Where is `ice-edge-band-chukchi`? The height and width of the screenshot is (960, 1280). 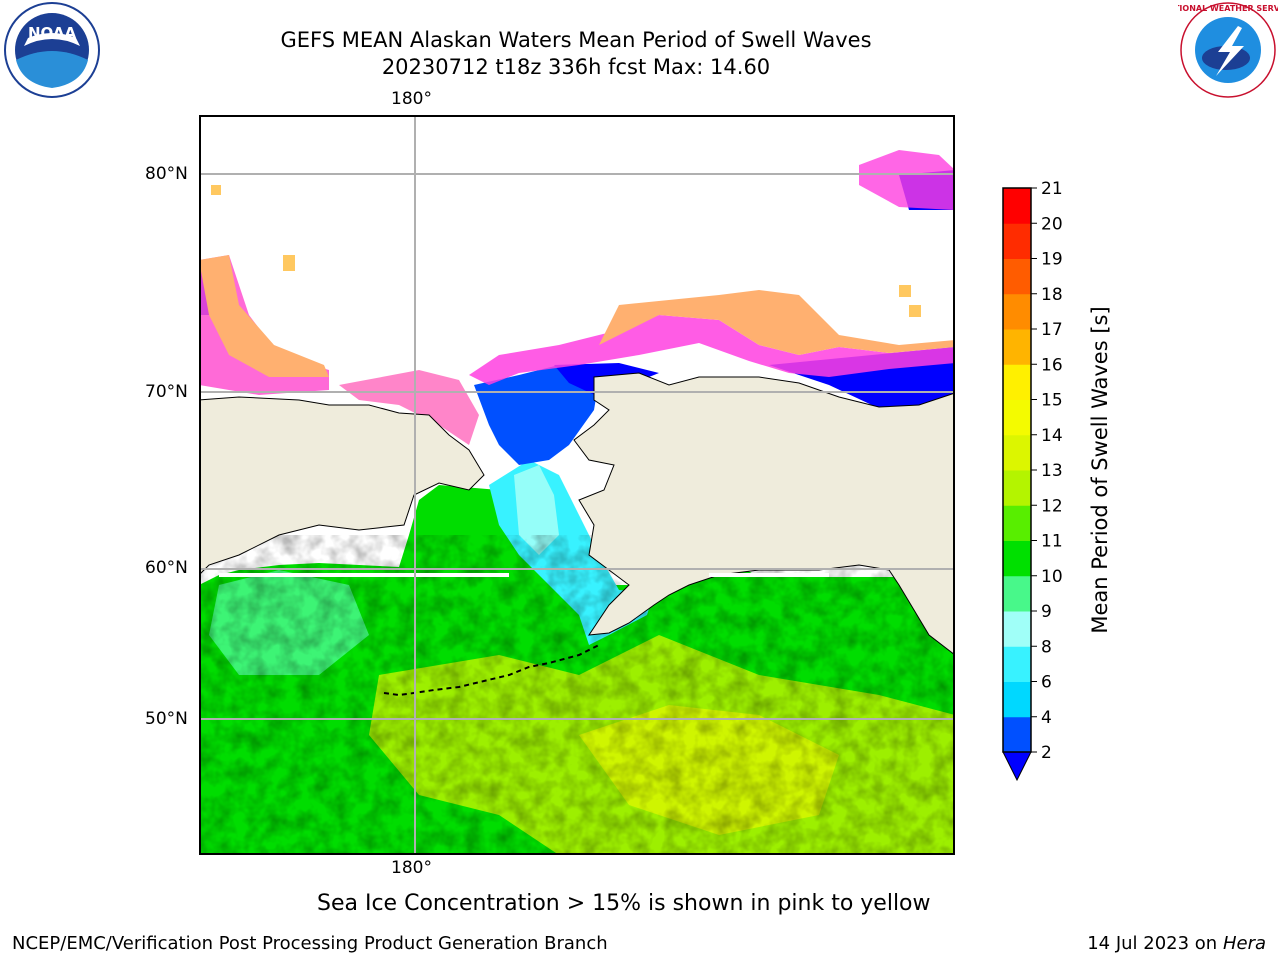
ice-edge-band-chukchi is located at coordinates (711, 350).